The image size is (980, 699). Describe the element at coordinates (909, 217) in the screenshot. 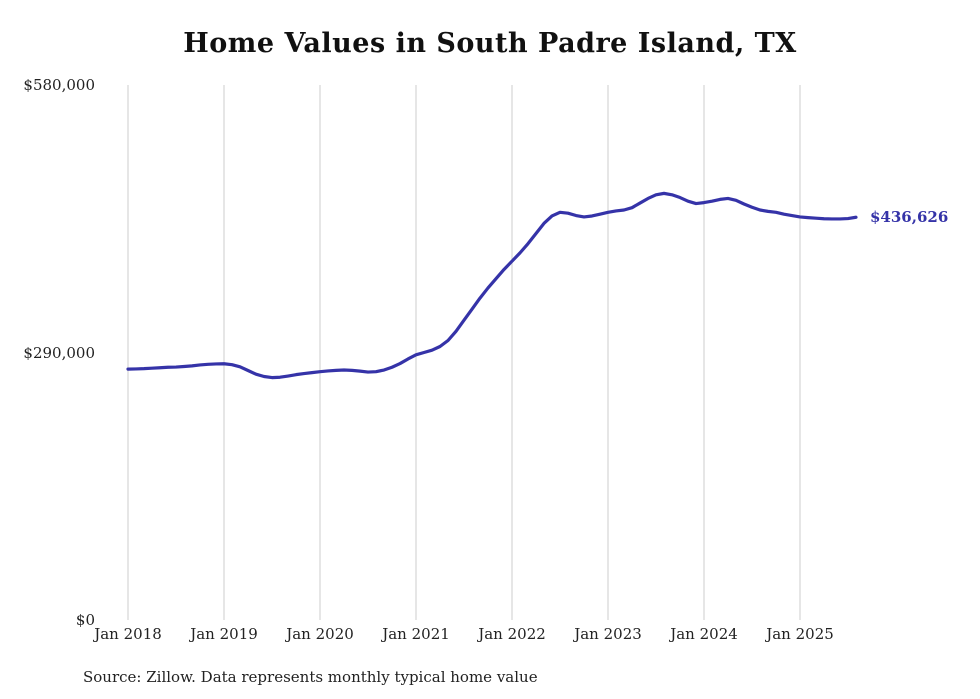

I see `end-value-label: $436,626` at that location.